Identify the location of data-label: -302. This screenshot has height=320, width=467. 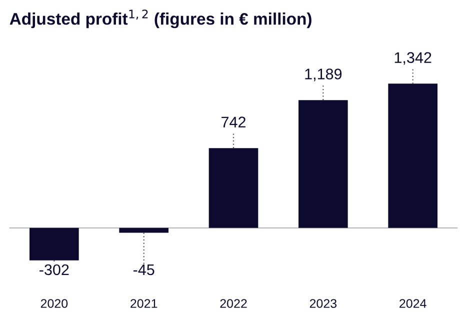
(54, 270).